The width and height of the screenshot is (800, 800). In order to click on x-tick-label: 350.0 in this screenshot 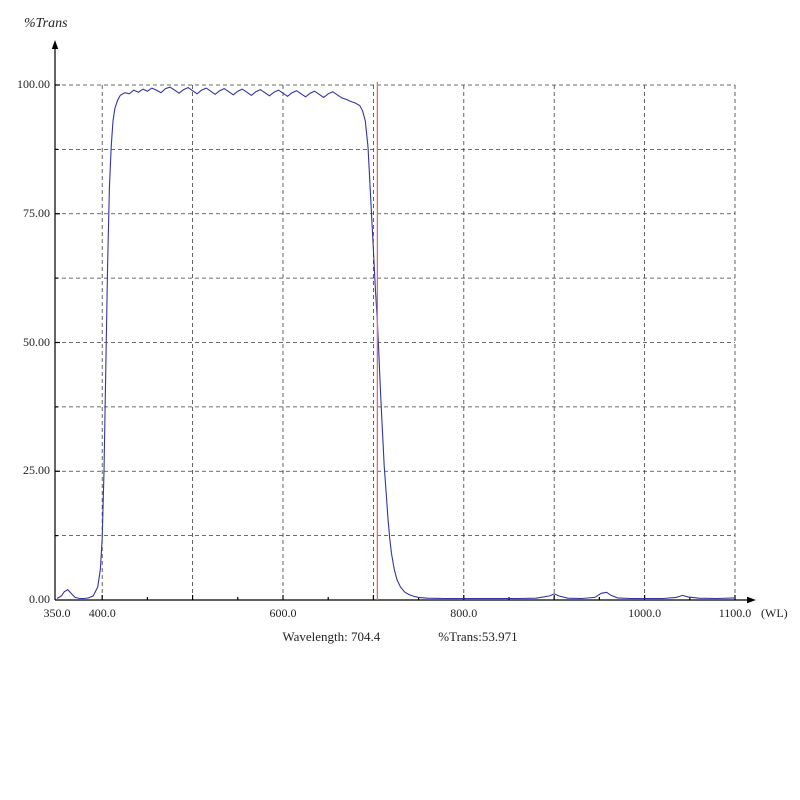, I will do `click(57, 613)`.